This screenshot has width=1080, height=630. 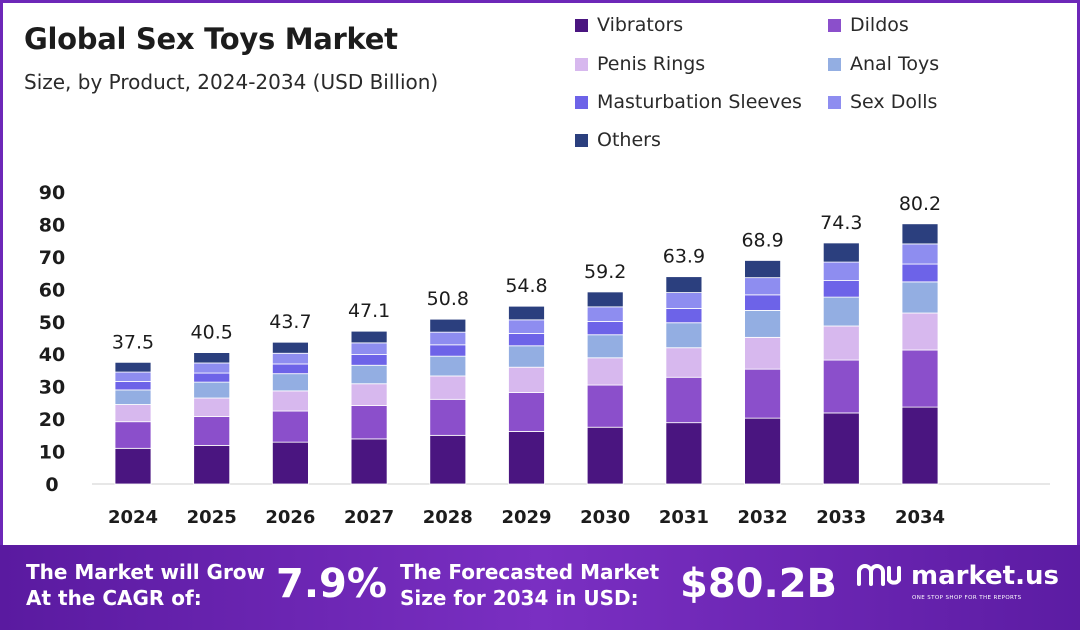 What do you see at coordinates (52, 258) in the screenshot?
I see `y-tick-label: 70` at bounding box center [52, 258].